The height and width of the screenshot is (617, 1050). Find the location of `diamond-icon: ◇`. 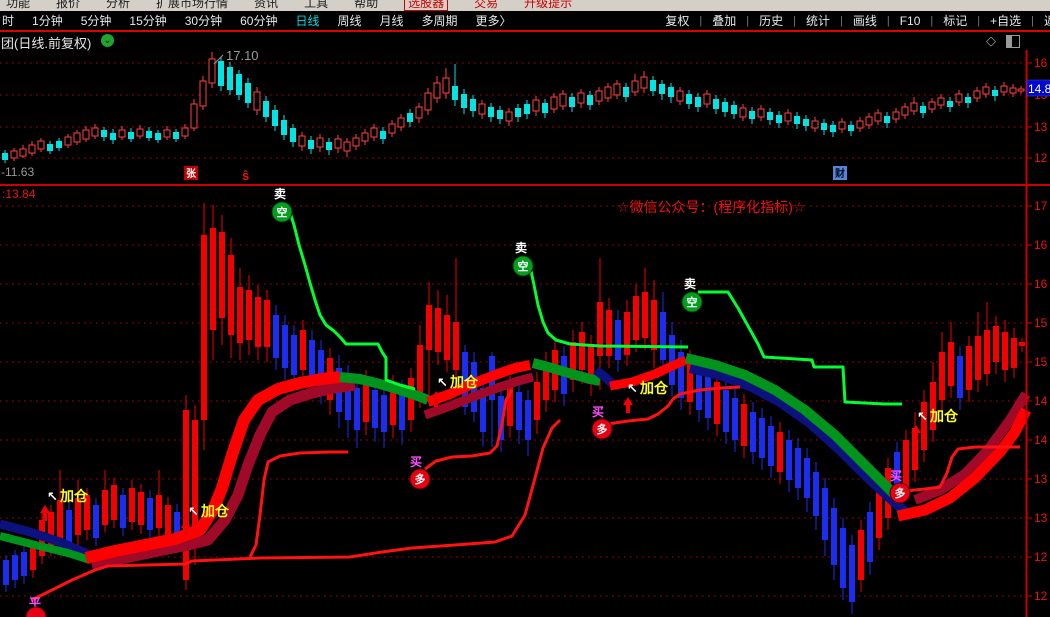

diamond-icon: ◇ is located at coordinates (991, 40).